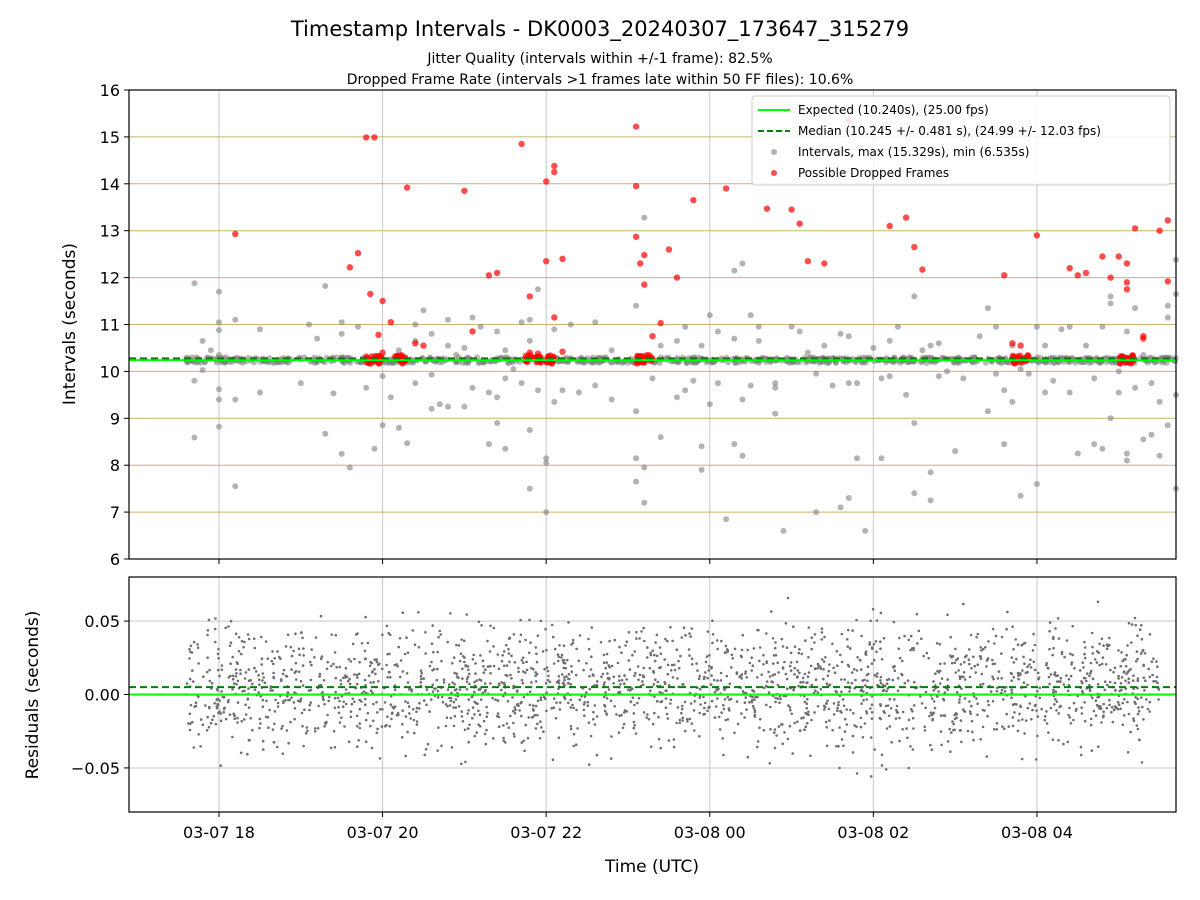 Image resolution: width=1200 pixels, height=900 pixels. Describe the element at coordinates (710, 832) in the screenshot. I see `x-tick-label-3: 03-08 00` at that location.